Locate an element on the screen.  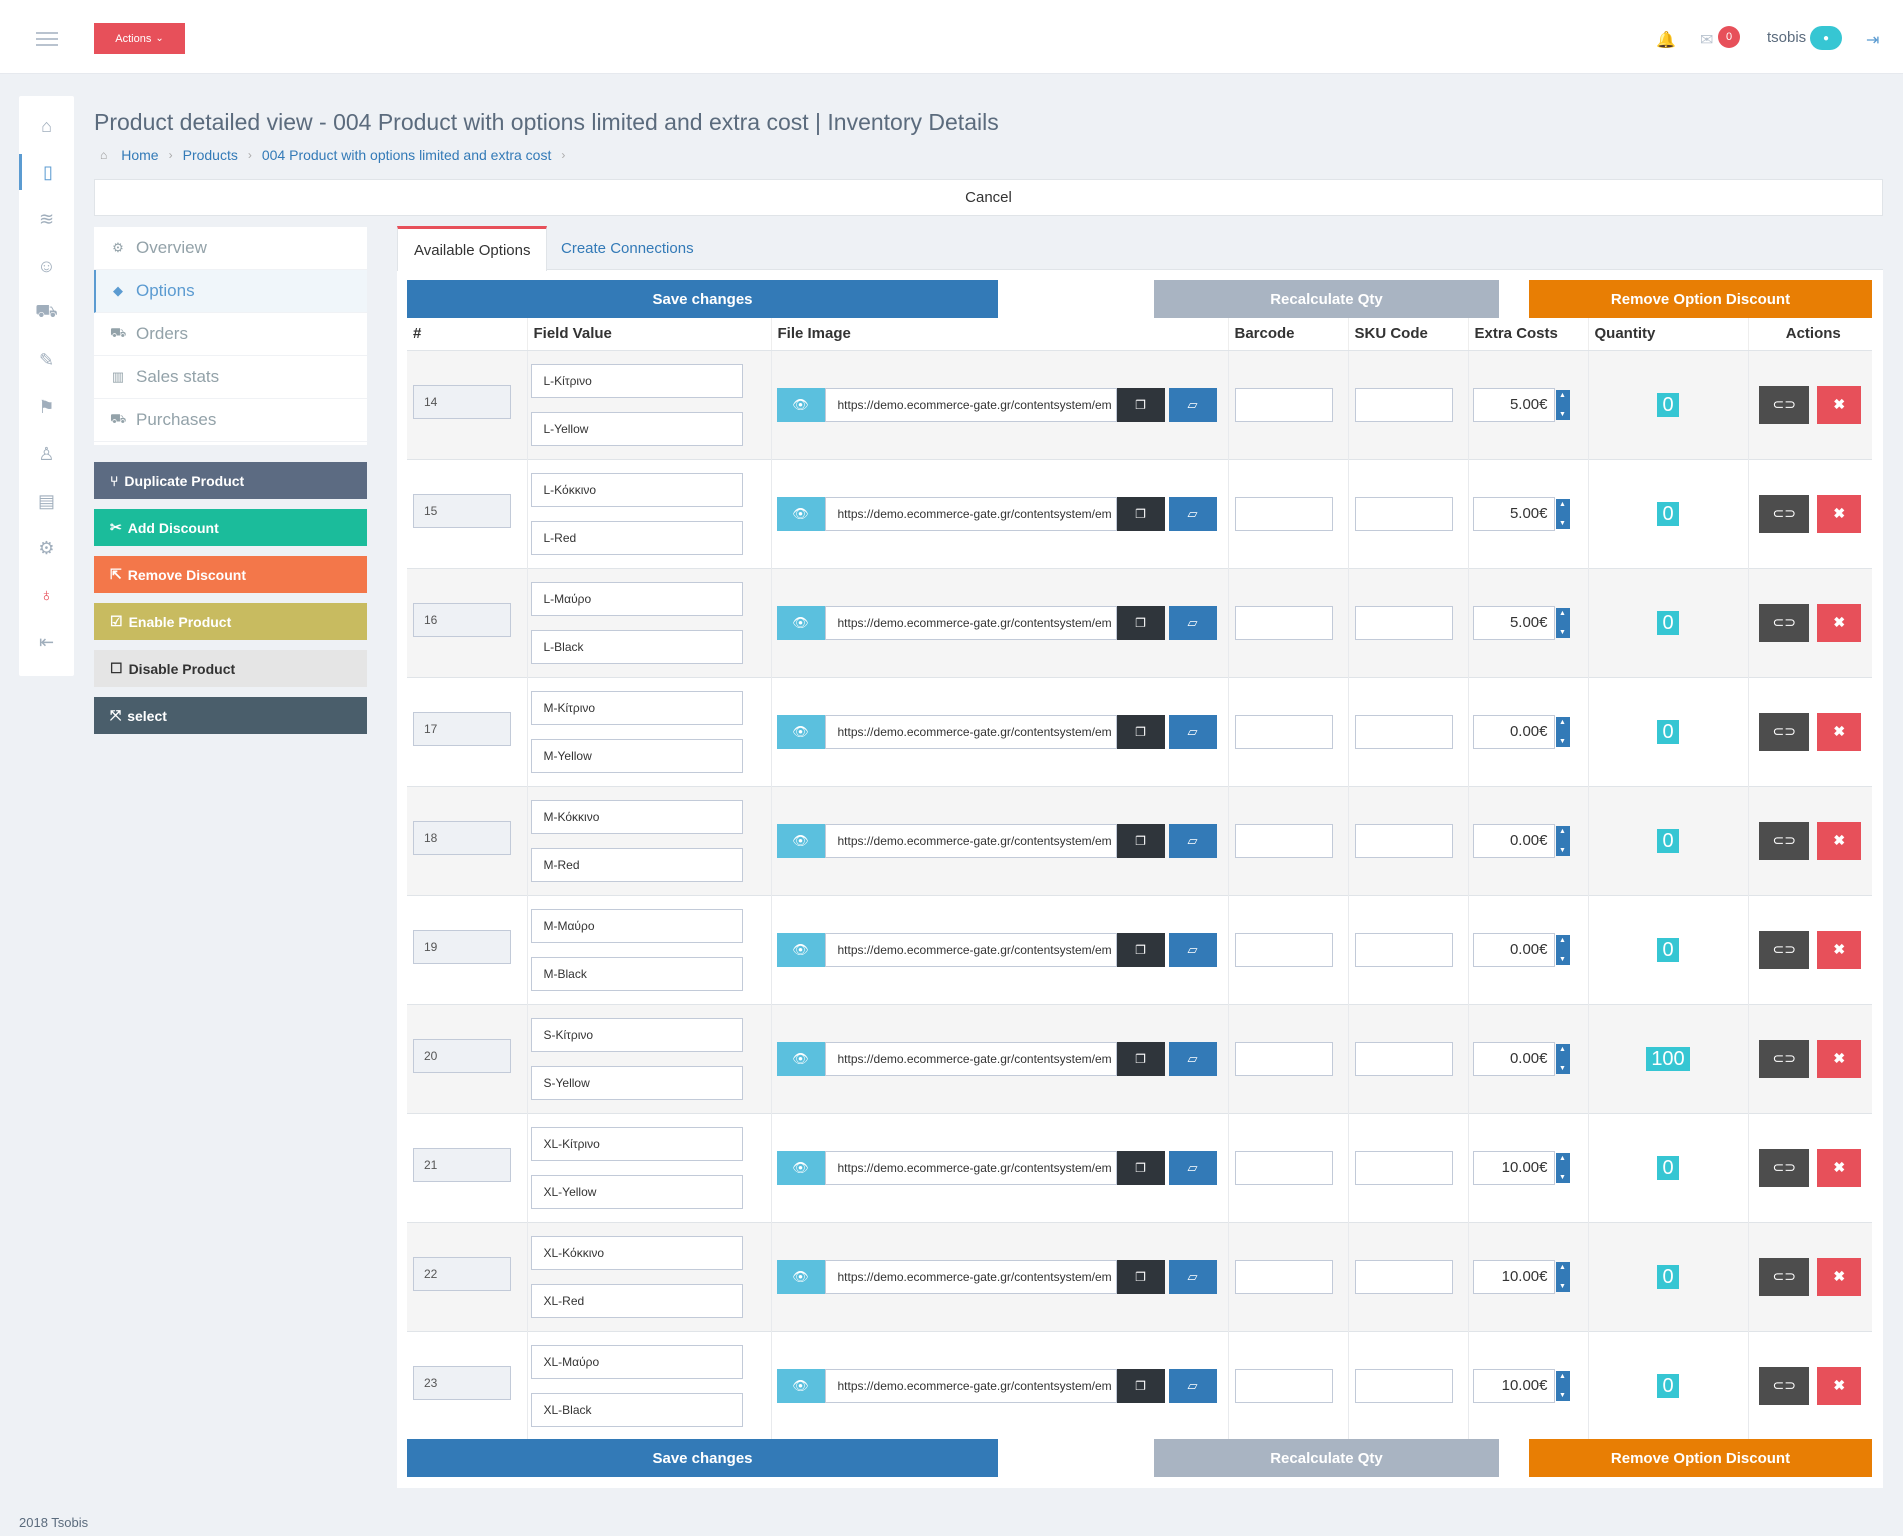
field-value-input: M-Κόκκινο is located at coordinates (636, 816).